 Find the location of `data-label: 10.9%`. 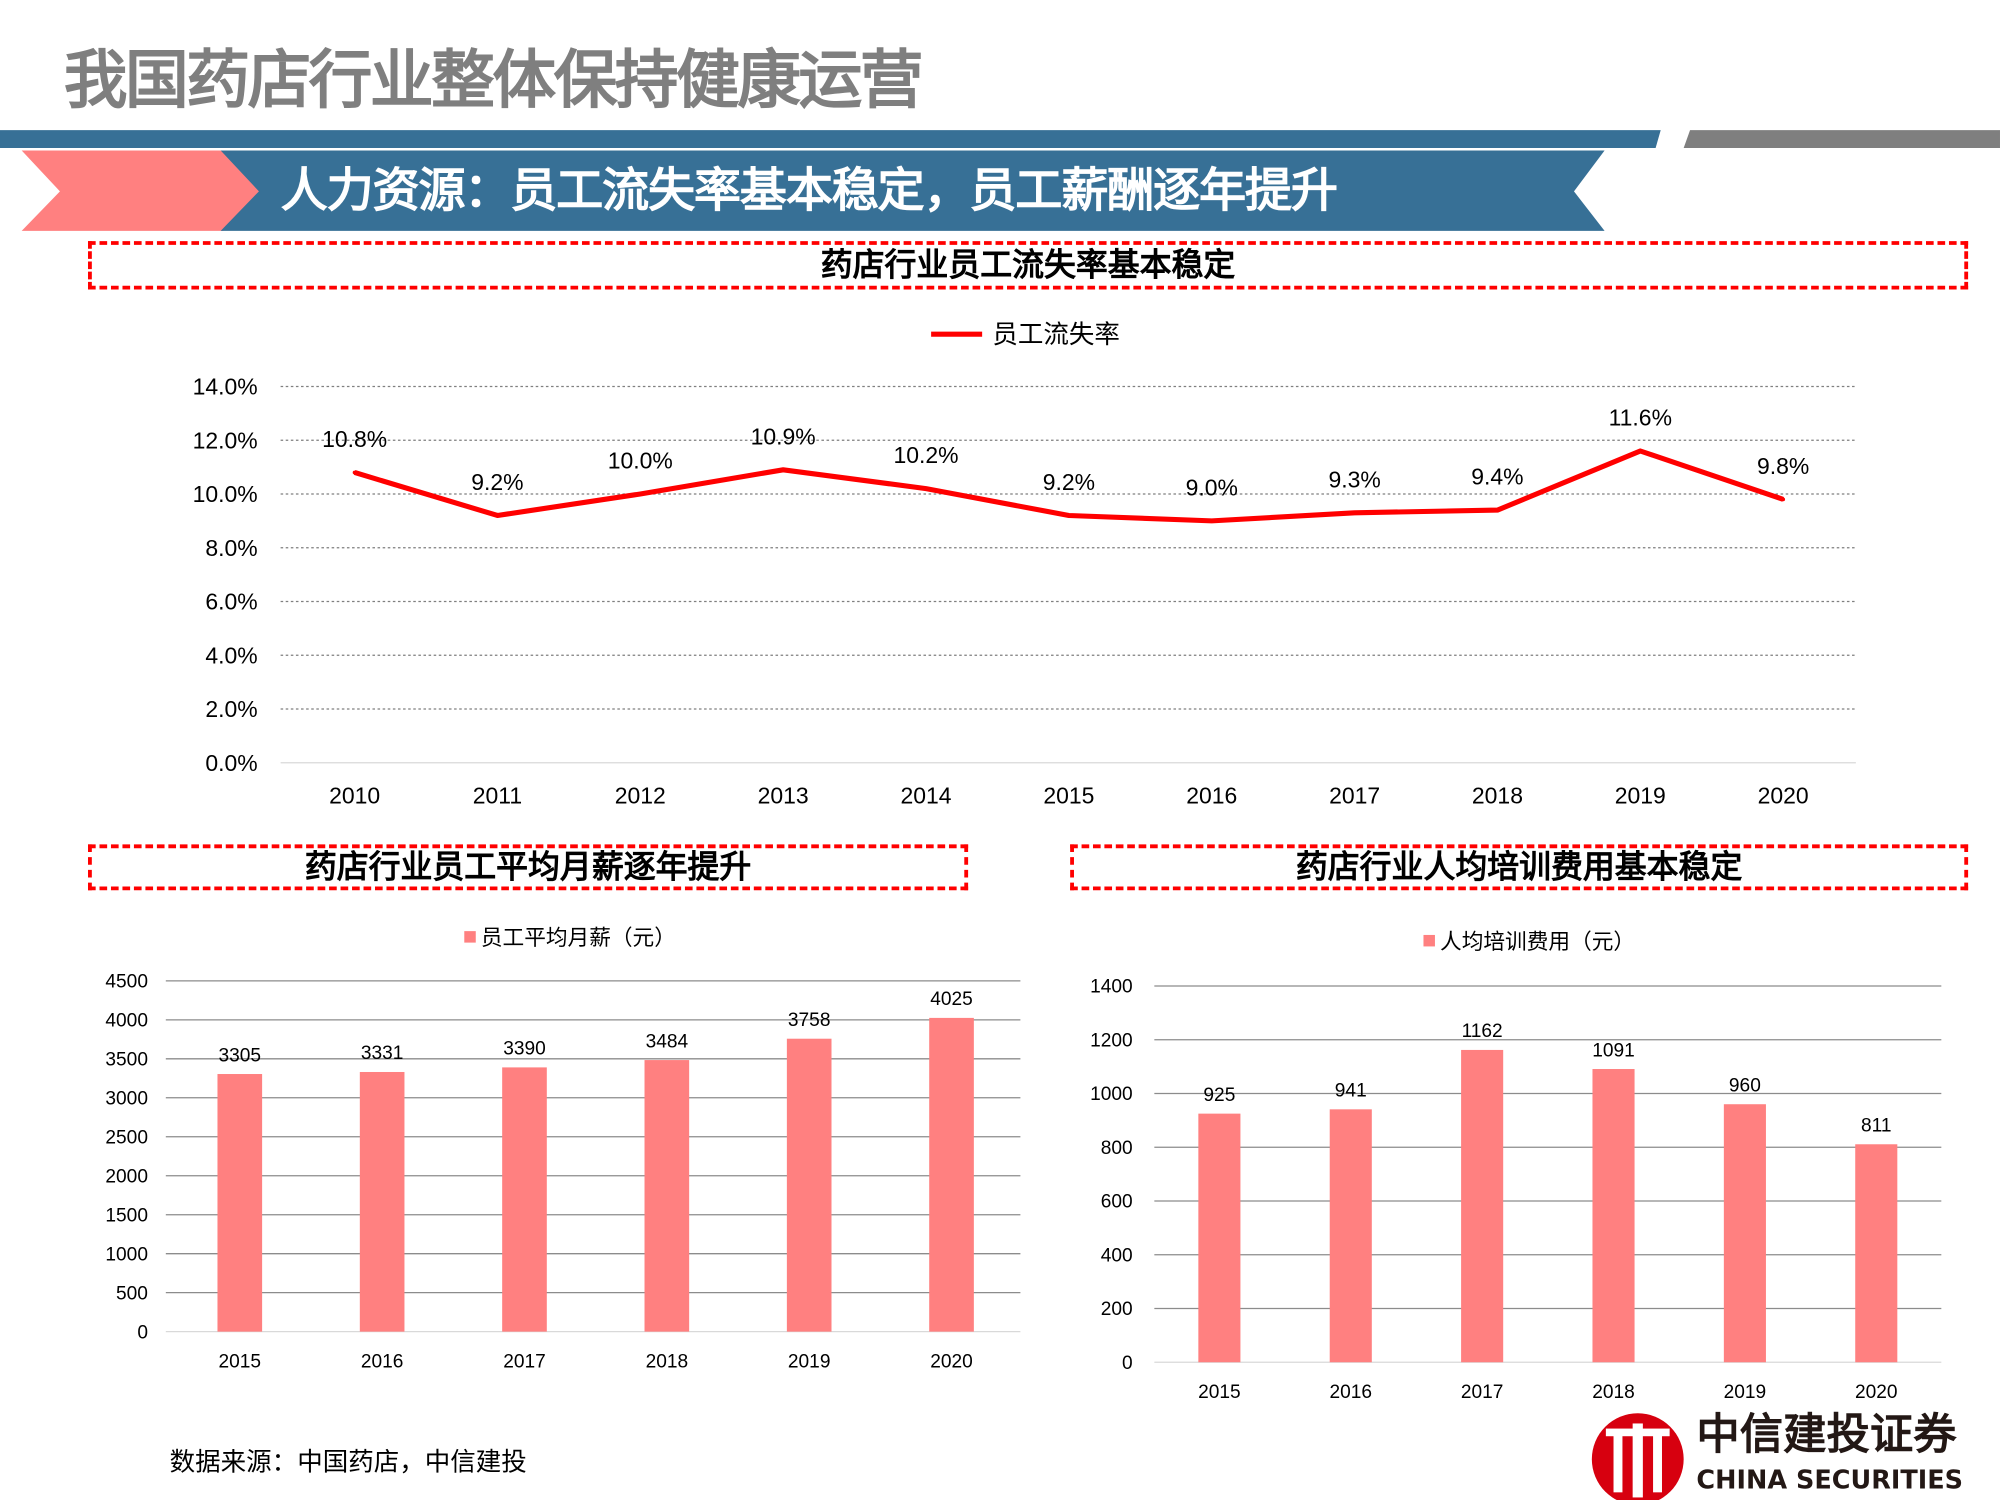

data-label: 10.9% is located at coordinates (783, 436).